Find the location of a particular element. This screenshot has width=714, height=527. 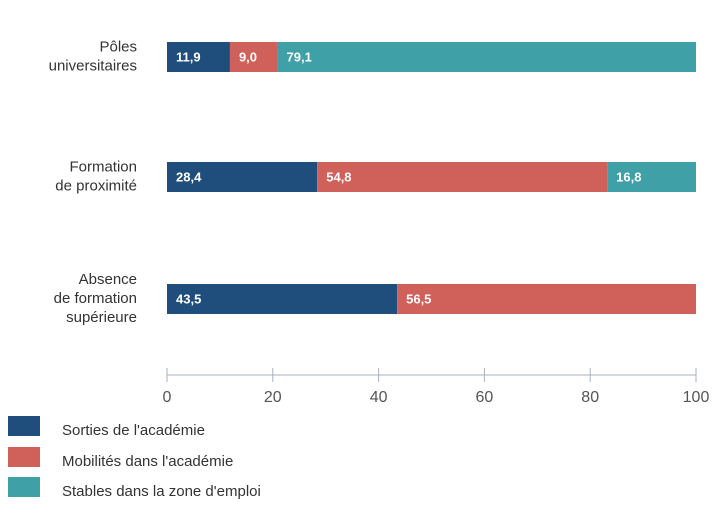

x-tick-label: 20 is located at coordinates (273, 397).